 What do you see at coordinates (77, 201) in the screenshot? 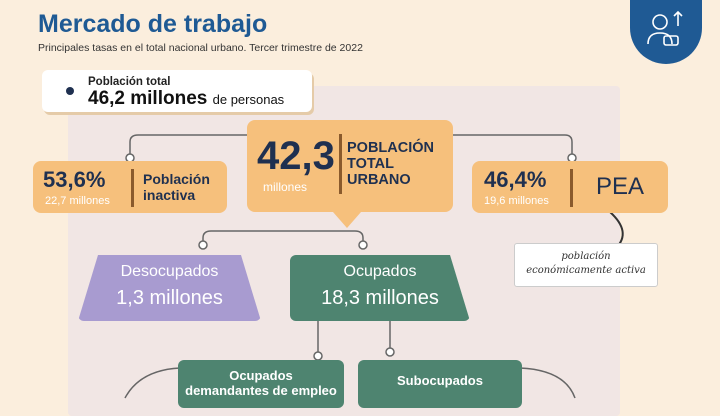
I see `inactive-amount: 22,7 millones` at bounding box center [77, 201].